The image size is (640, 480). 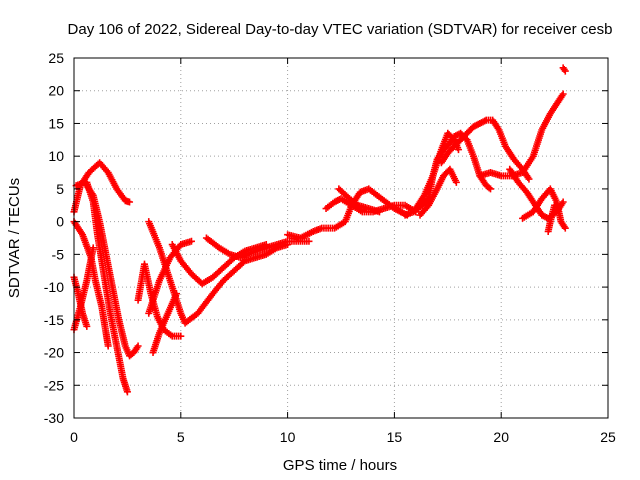 I want to click on y-tick-label: 10, so click(x=56, y=156).